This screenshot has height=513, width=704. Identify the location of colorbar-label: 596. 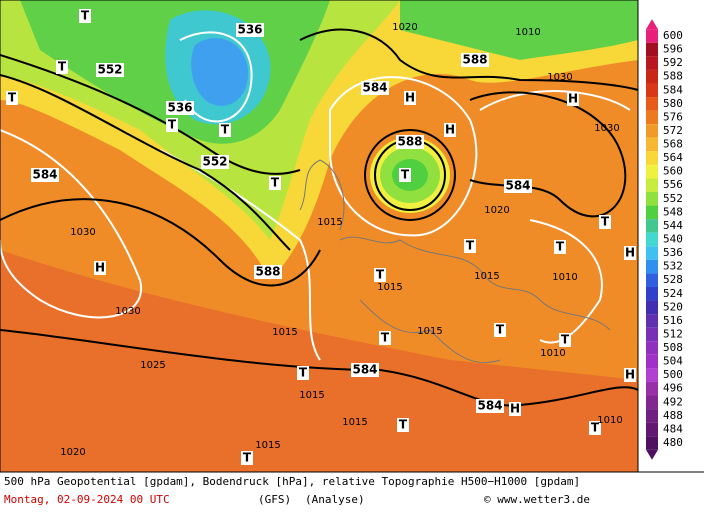
(673, 49).